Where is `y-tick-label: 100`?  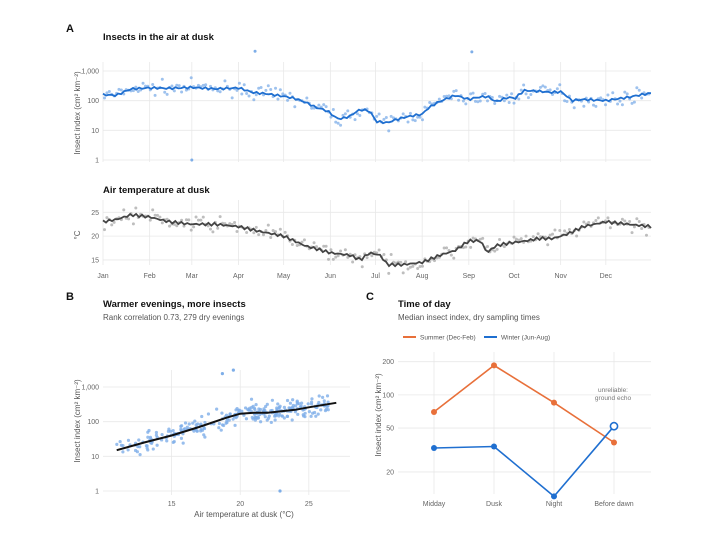
y-tick-label: 100 is located at coordinates (93, 101).